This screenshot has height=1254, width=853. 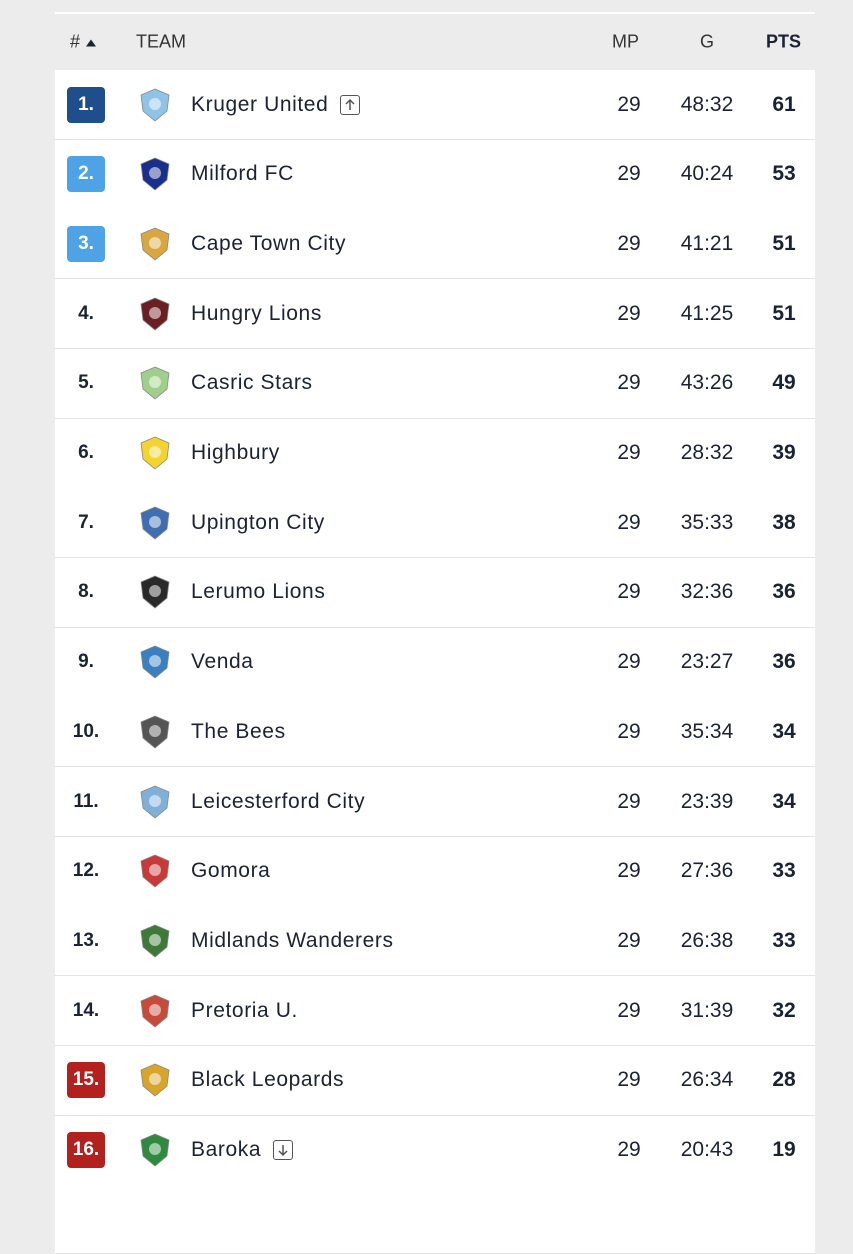 What do you see at coordinates (435, 523) in the screenshot?
I see `table-row: 7. Upington City 29 35:33 38` at bounding box center [435, 523].